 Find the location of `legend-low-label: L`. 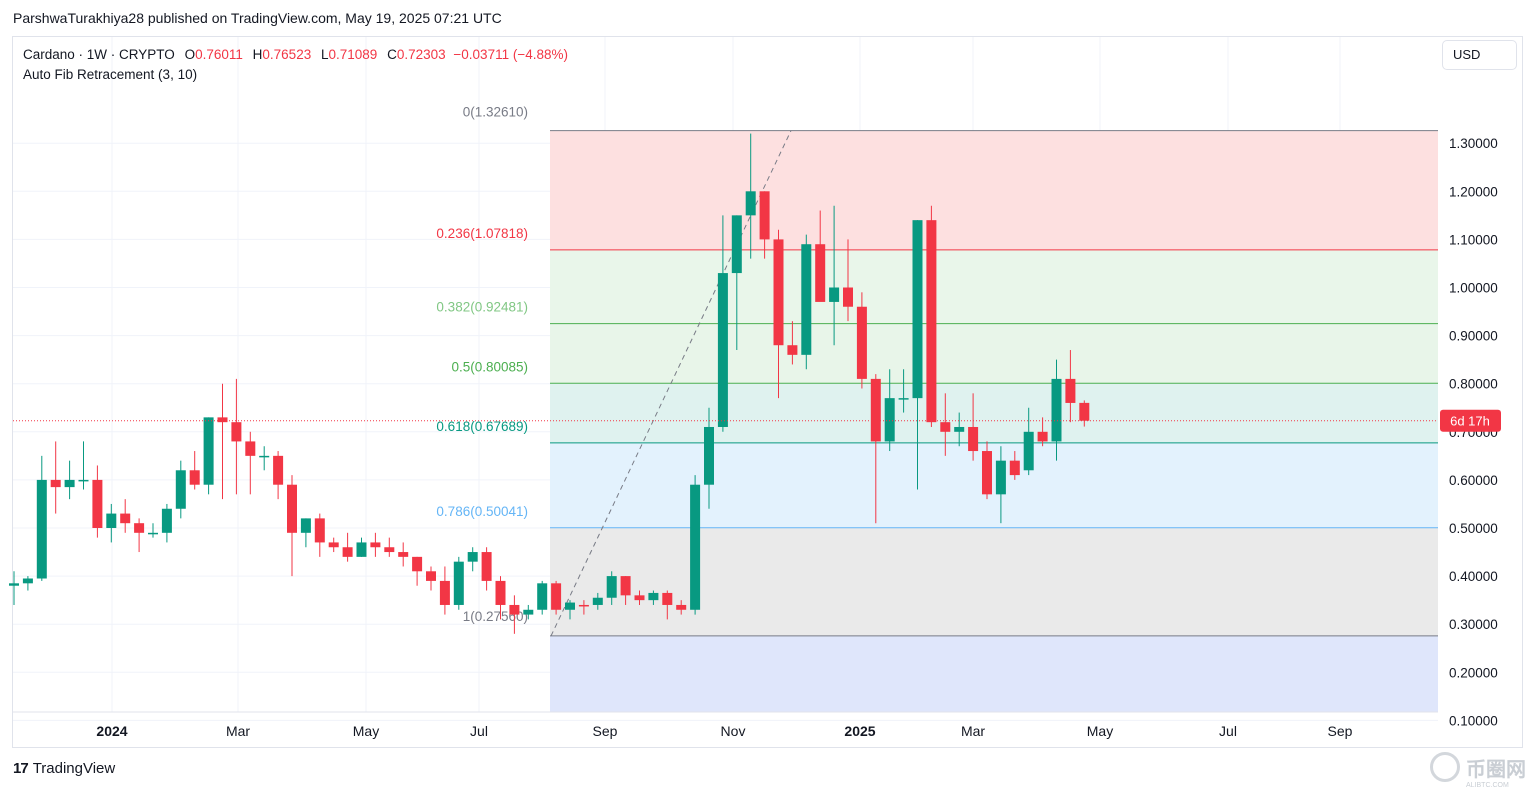

legend-low-label: L is located at coordinates (324, 54).